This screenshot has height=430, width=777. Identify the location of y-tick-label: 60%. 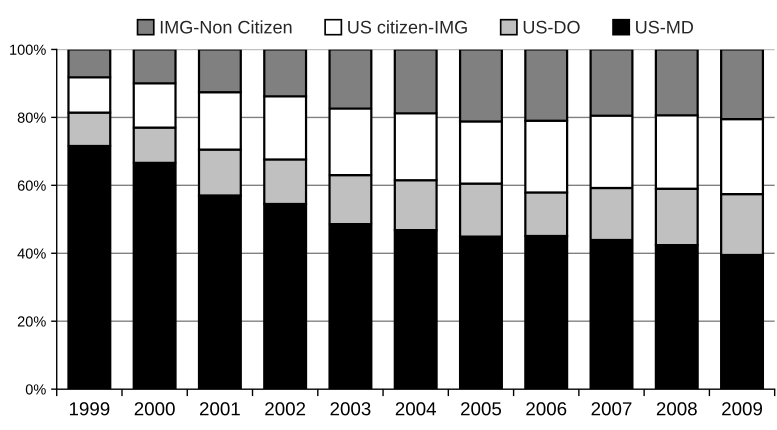
(32, 185).